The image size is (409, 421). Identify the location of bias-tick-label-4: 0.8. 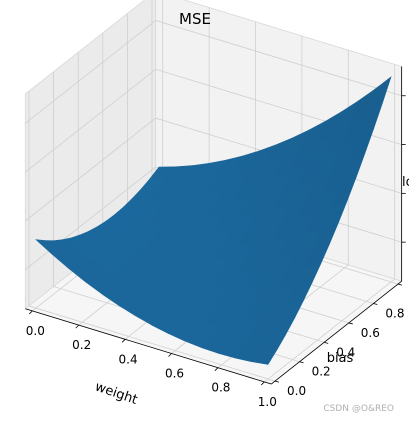
(394, 314).